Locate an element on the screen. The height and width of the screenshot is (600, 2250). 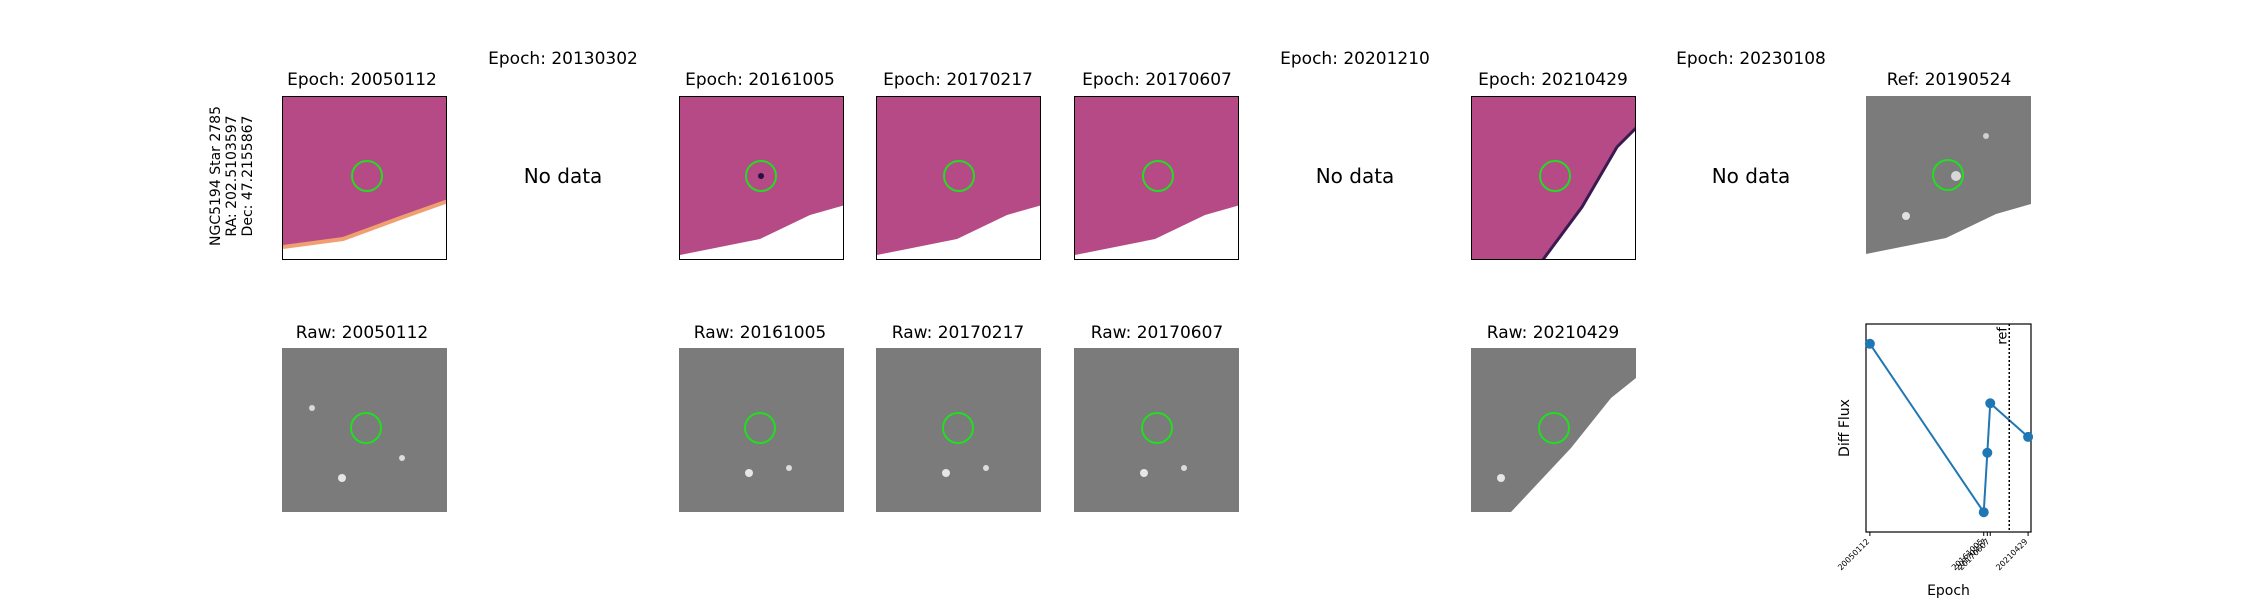
no-data-label-2: No data is located at coordinates (1355, 176).